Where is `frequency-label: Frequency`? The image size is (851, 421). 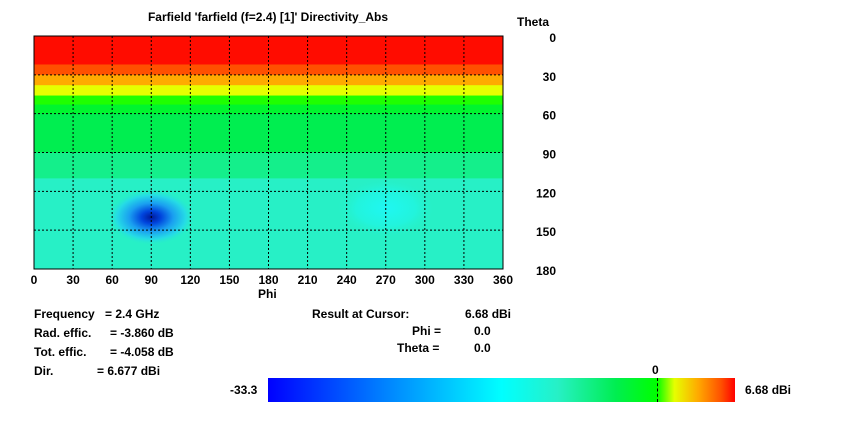
frequency-label: Frequency is located at coordinates (64, 314).